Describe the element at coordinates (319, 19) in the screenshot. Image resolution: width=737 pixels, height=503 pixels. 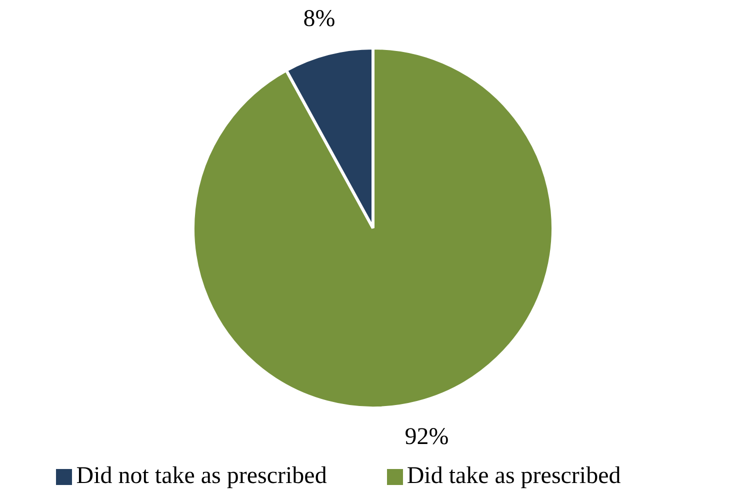
I see `data-label: 8%` at that location.